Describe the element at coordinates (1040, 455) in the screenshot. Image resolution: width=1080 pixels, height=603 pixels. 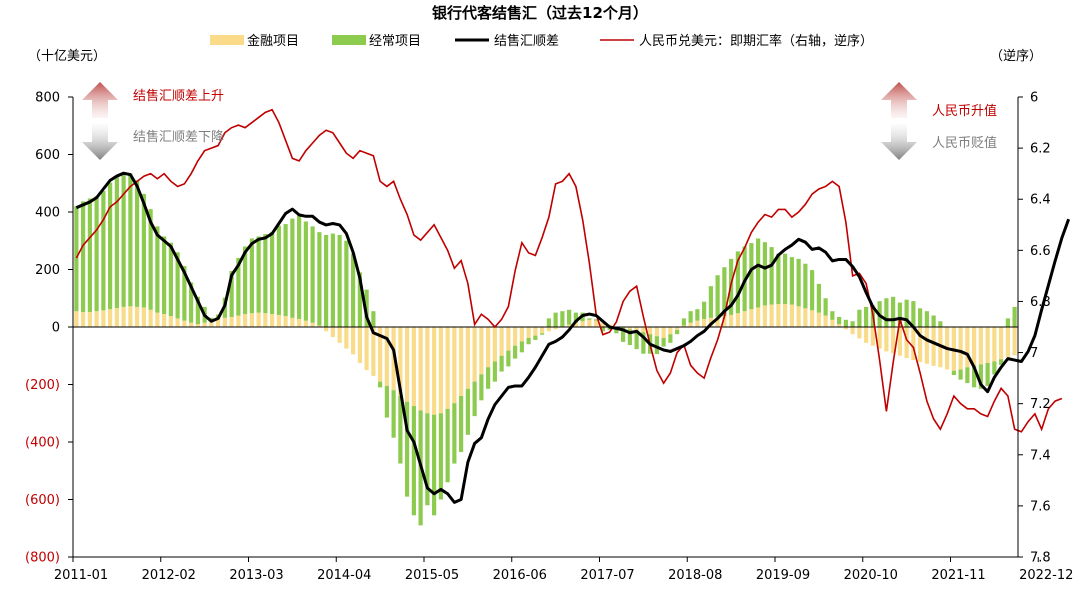
I see `right-tick-label: 7.4` at that location.